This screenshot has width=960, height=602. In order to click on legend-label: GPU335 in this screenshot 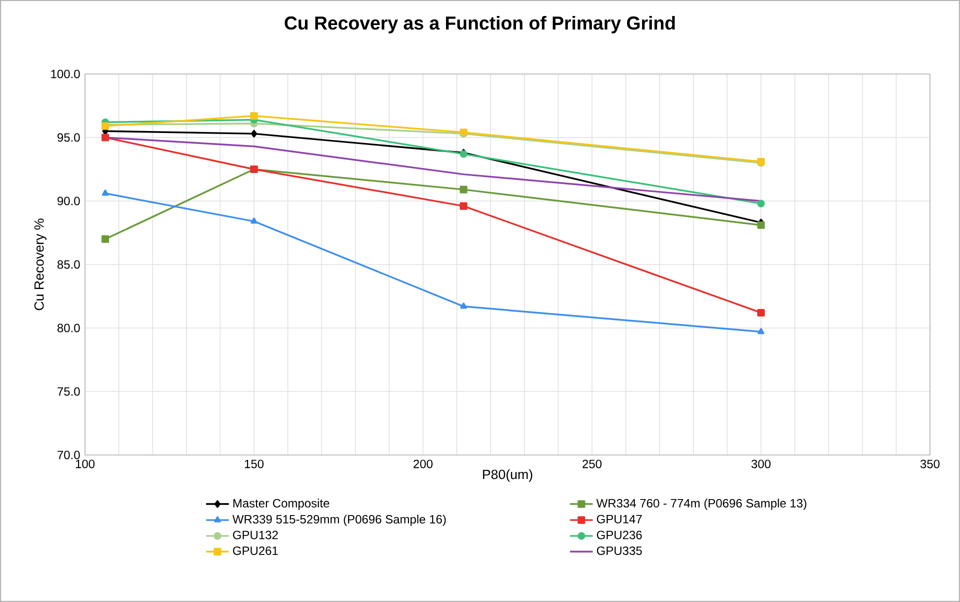, I will do `click(619, 550)`.